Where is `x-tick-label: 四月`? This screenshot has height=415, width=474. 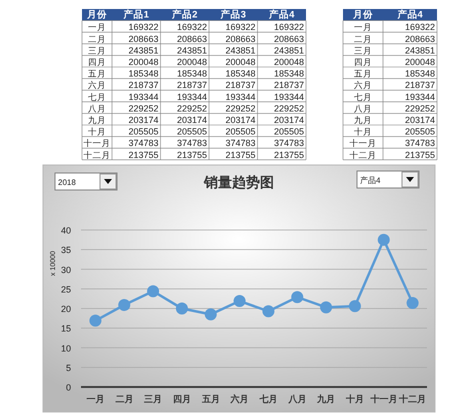
x-tick-label: 四月 is located at coordinates (181, 399).